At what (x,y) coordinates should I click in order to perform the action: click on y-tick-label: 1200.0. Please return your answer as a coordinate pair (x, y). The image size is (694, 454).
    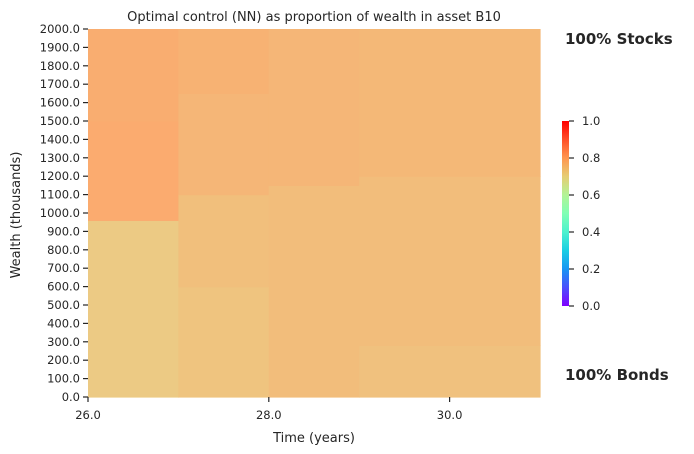
    Looking at the image, I should click on (60, 176).